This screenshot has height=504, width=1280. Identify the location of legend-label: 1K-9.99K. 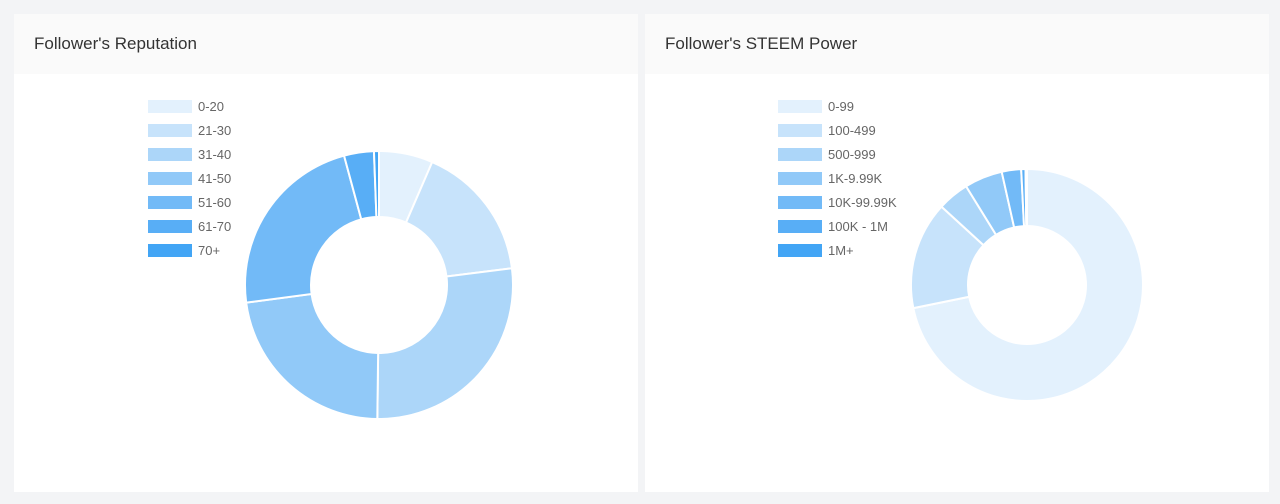
(855, 178).